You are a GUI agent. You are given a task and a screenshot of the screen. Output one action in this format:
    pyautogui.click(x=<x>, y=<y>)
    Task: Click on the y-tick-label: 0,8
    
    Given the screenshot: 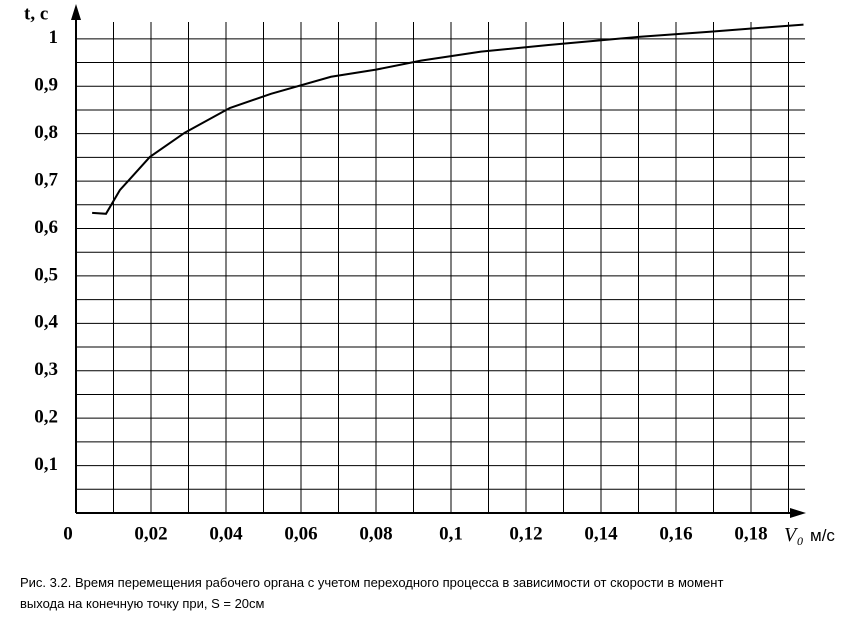 What is the action you would take?
    pyautogui.click(x=46, y=132)
    